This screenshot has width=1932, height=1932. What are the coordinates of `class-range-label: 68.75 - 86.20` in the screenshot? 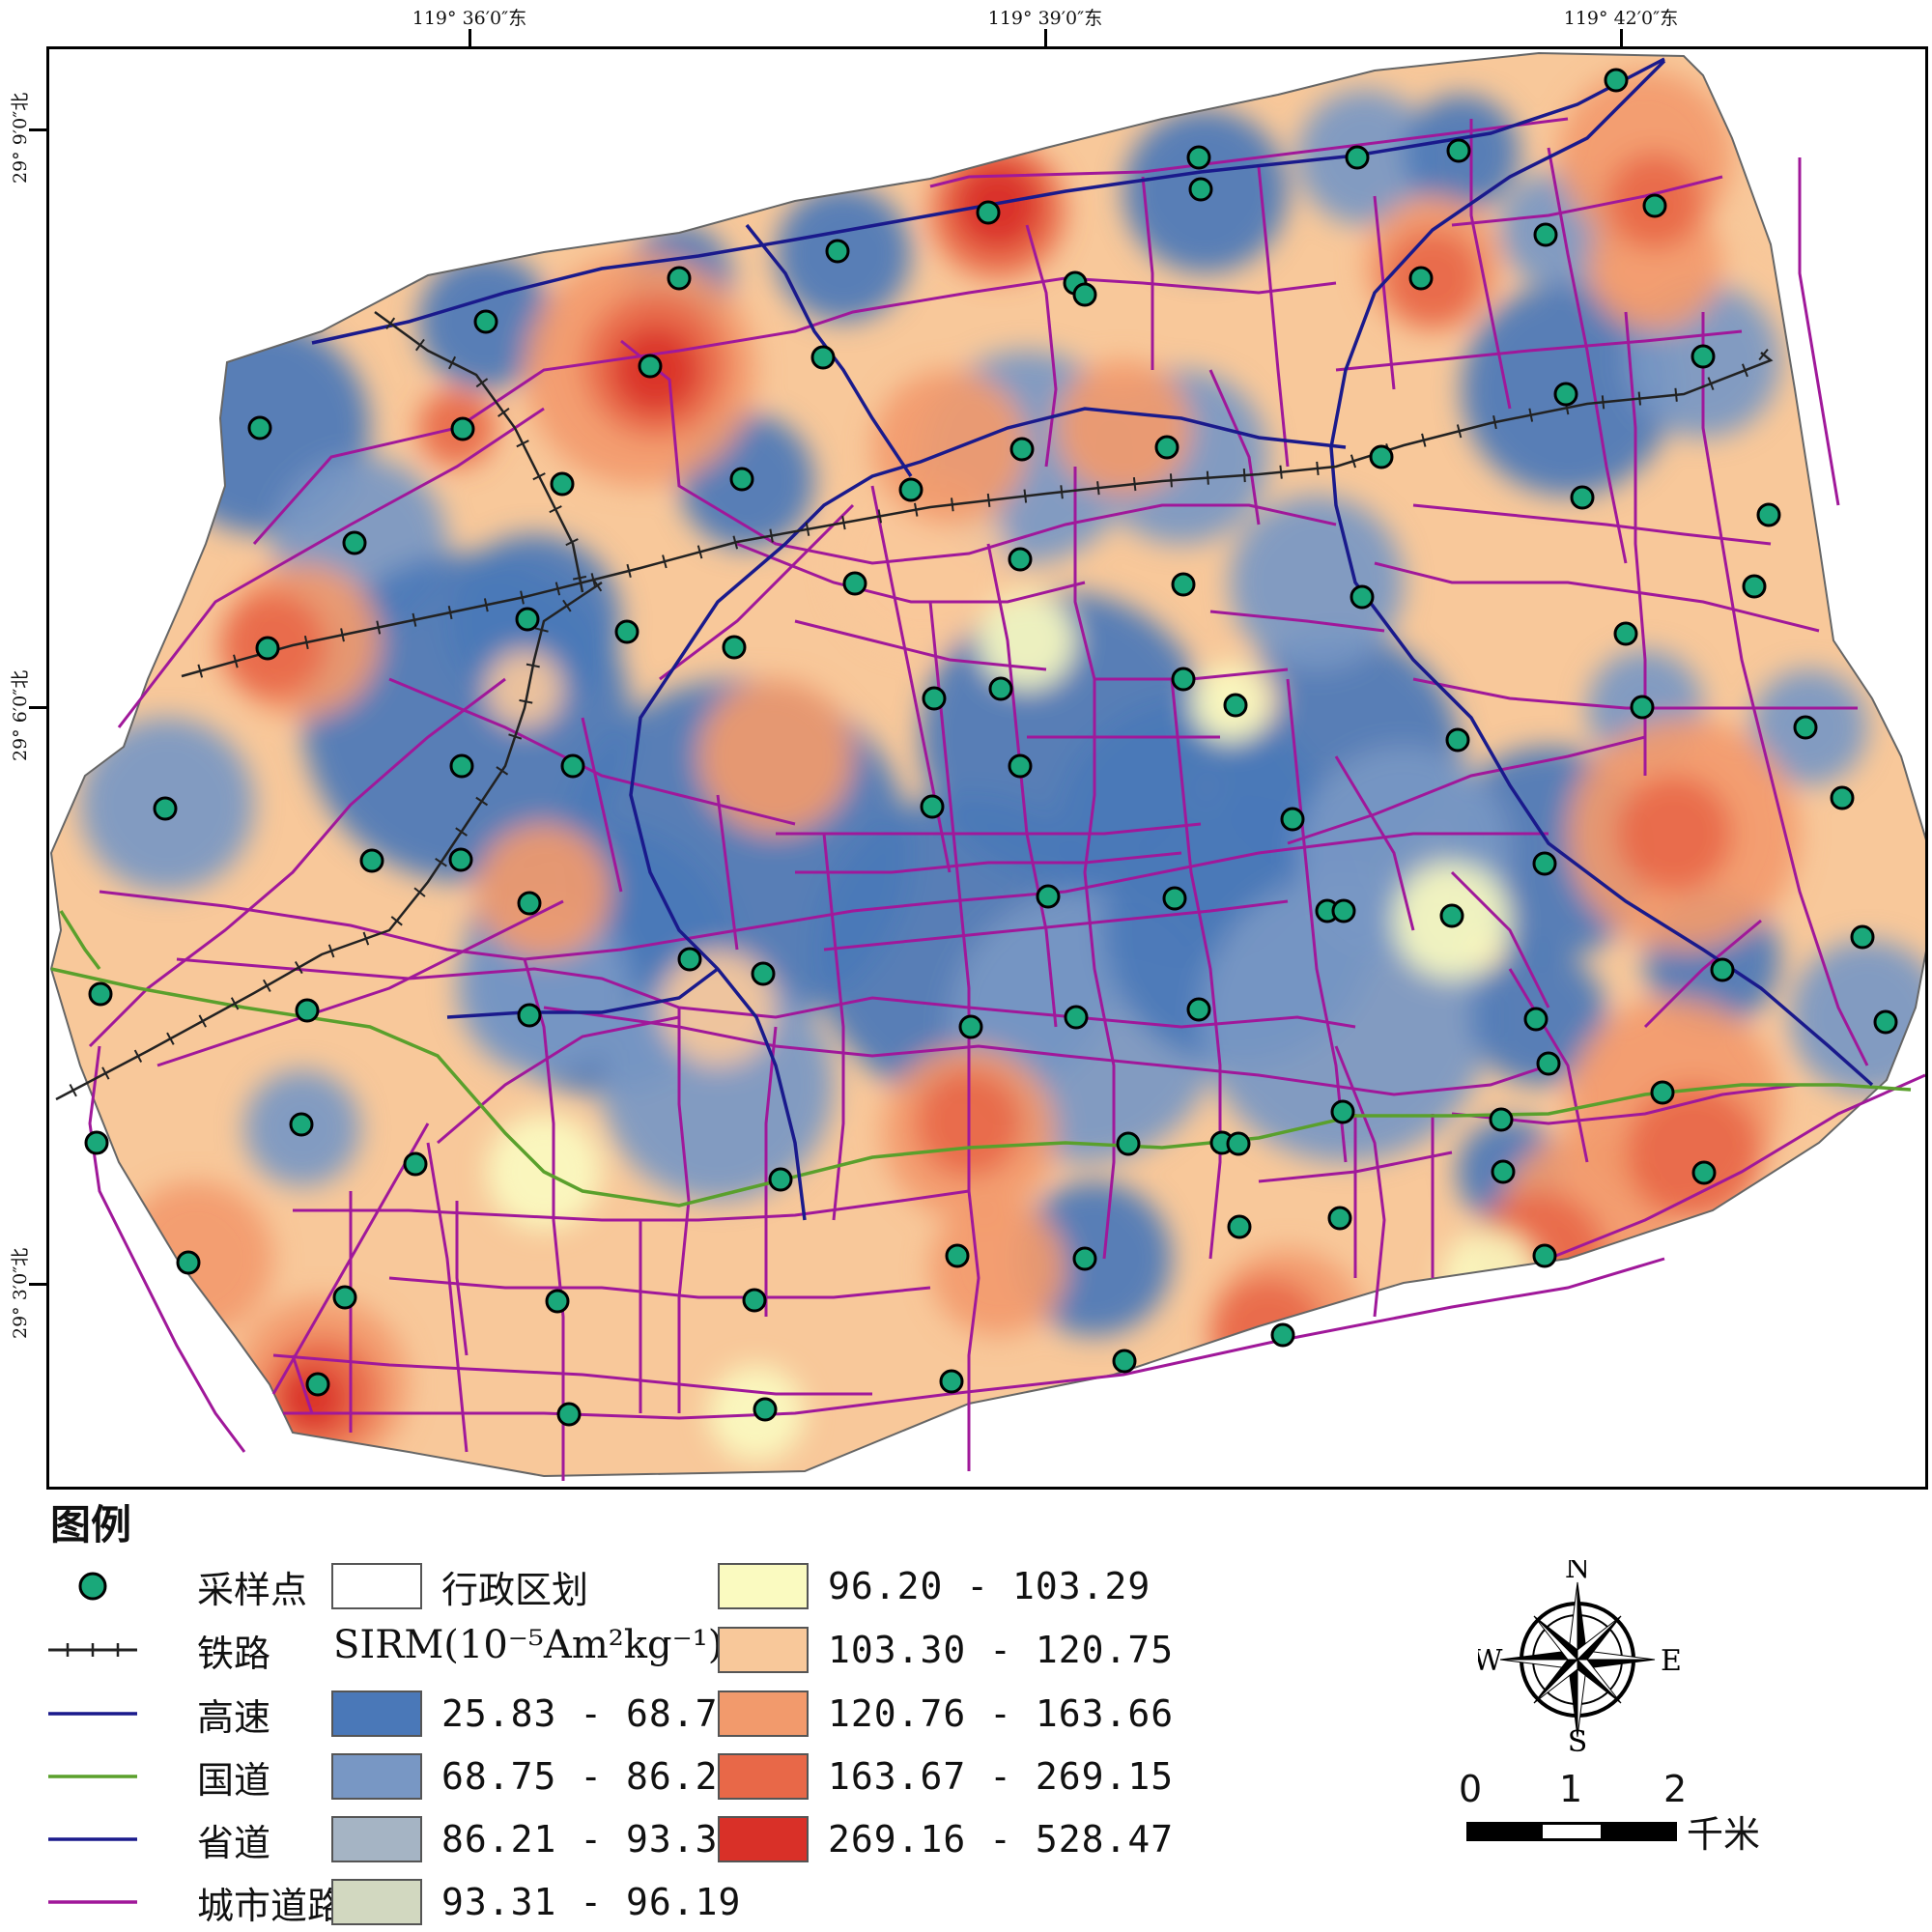 It's located at (591, 1776).